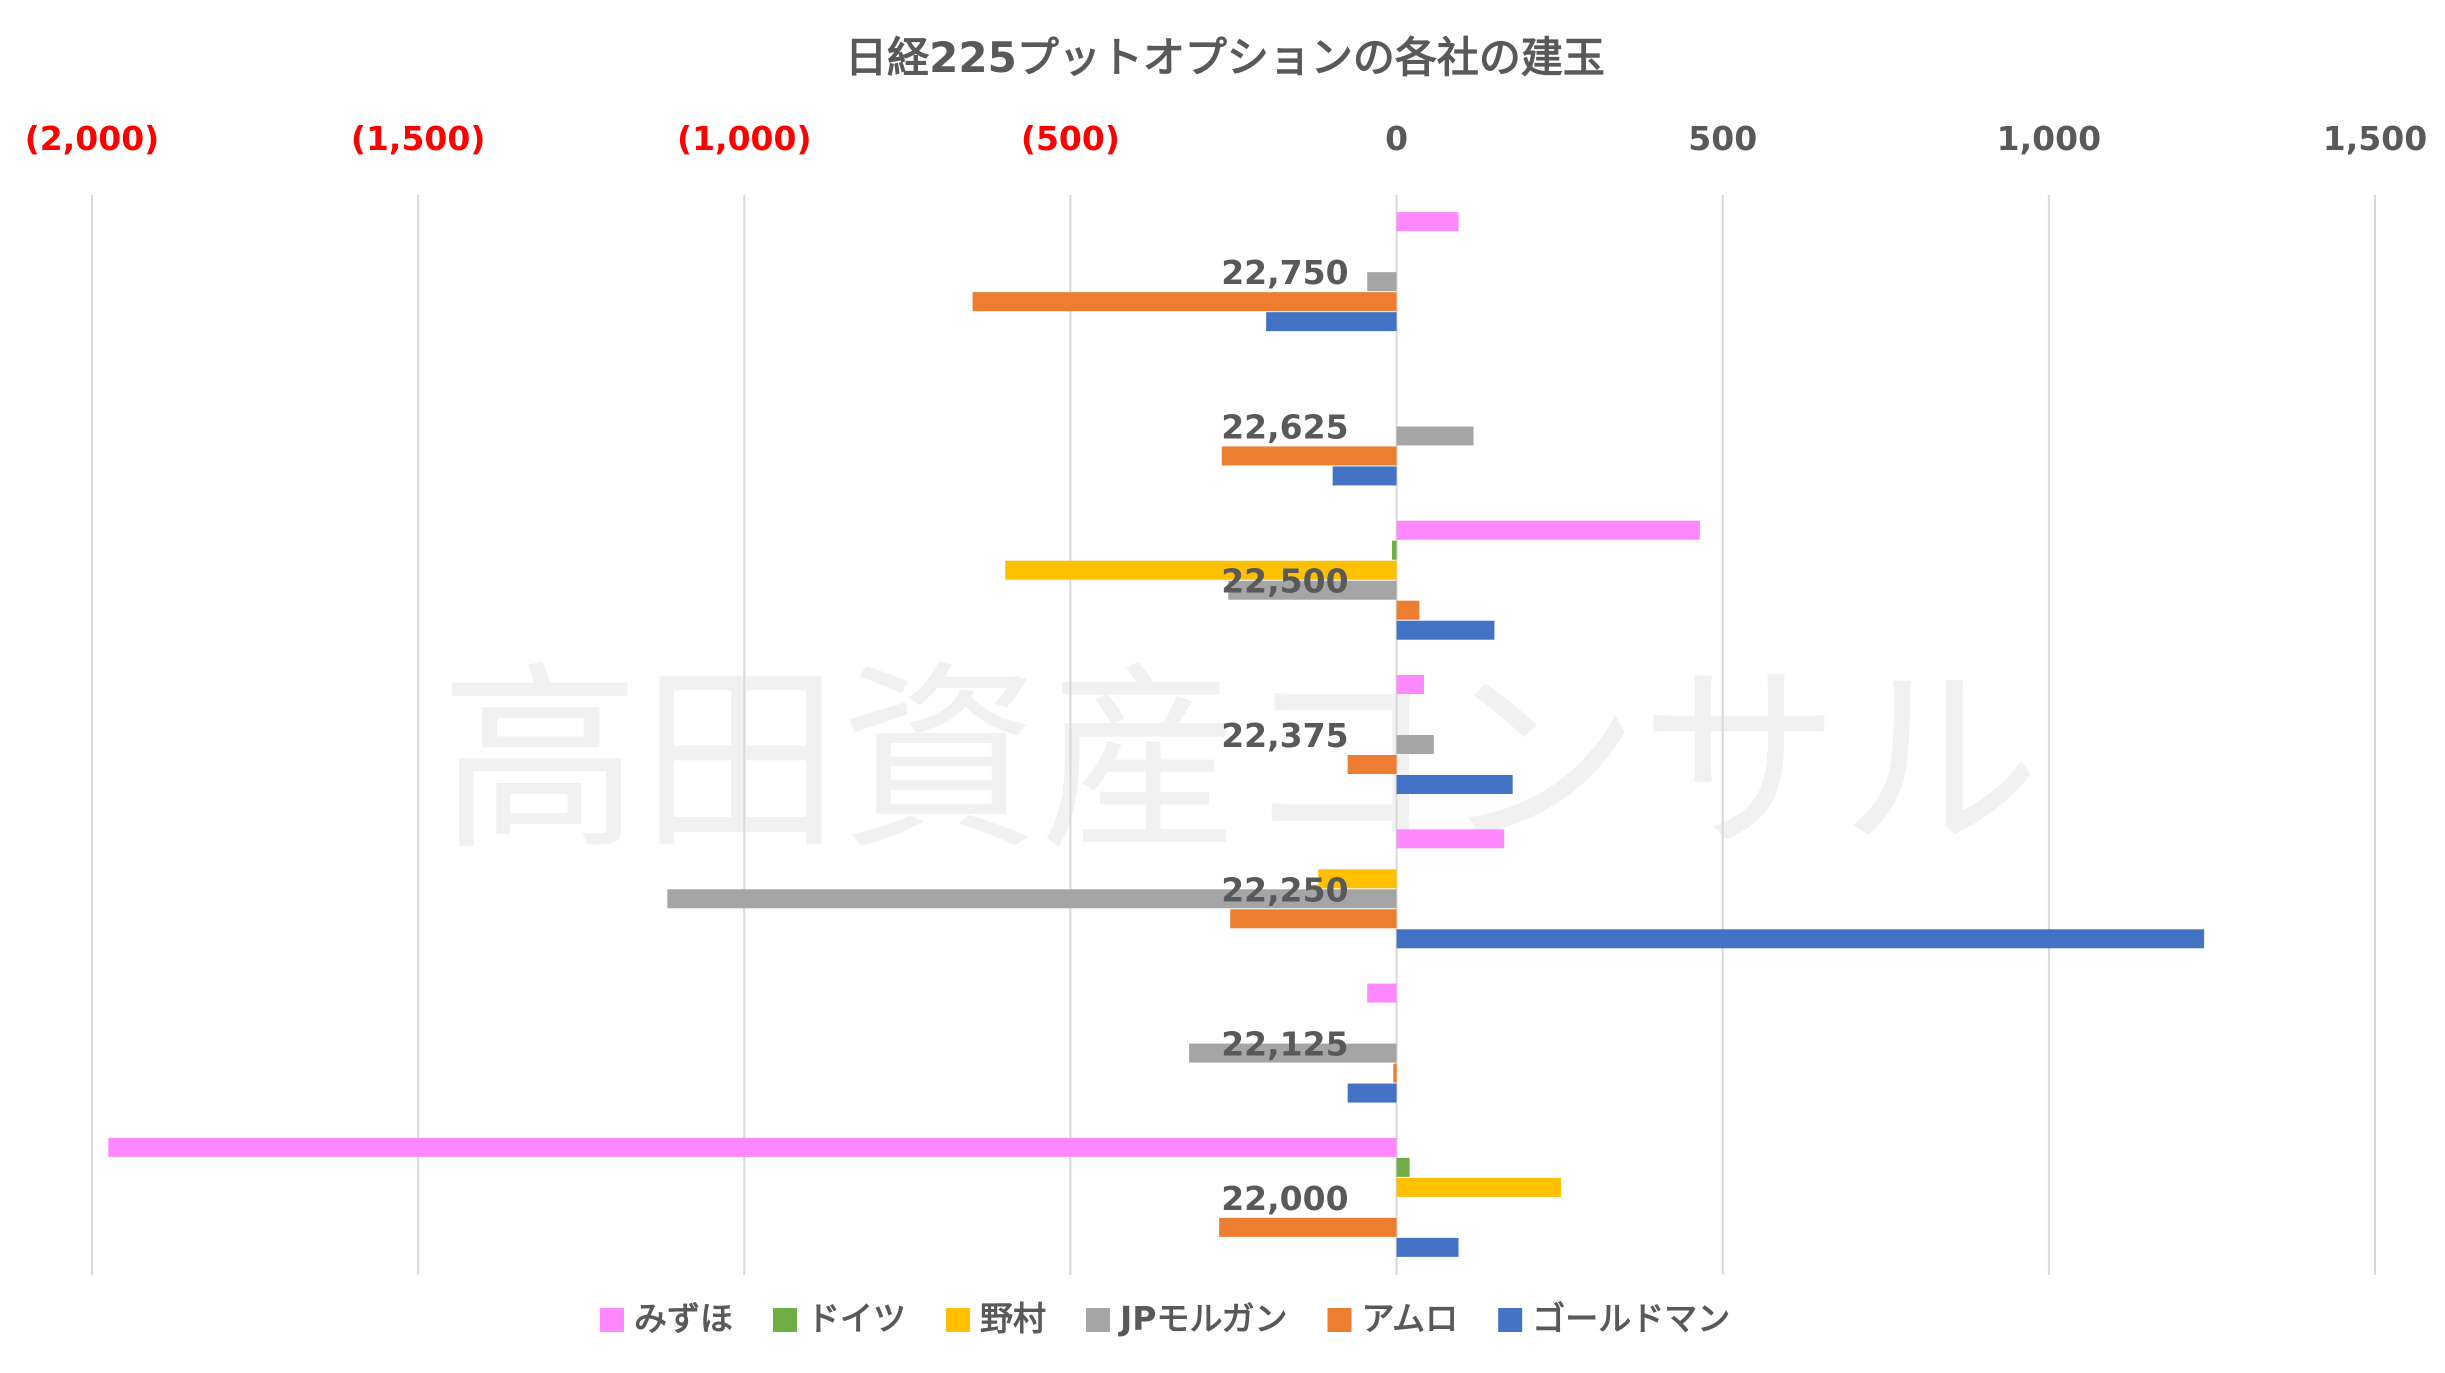 Image resolution: width=2445 pixels, height=1373 pixels. I want to click on category-label: 22,250, so click(1284, 889).